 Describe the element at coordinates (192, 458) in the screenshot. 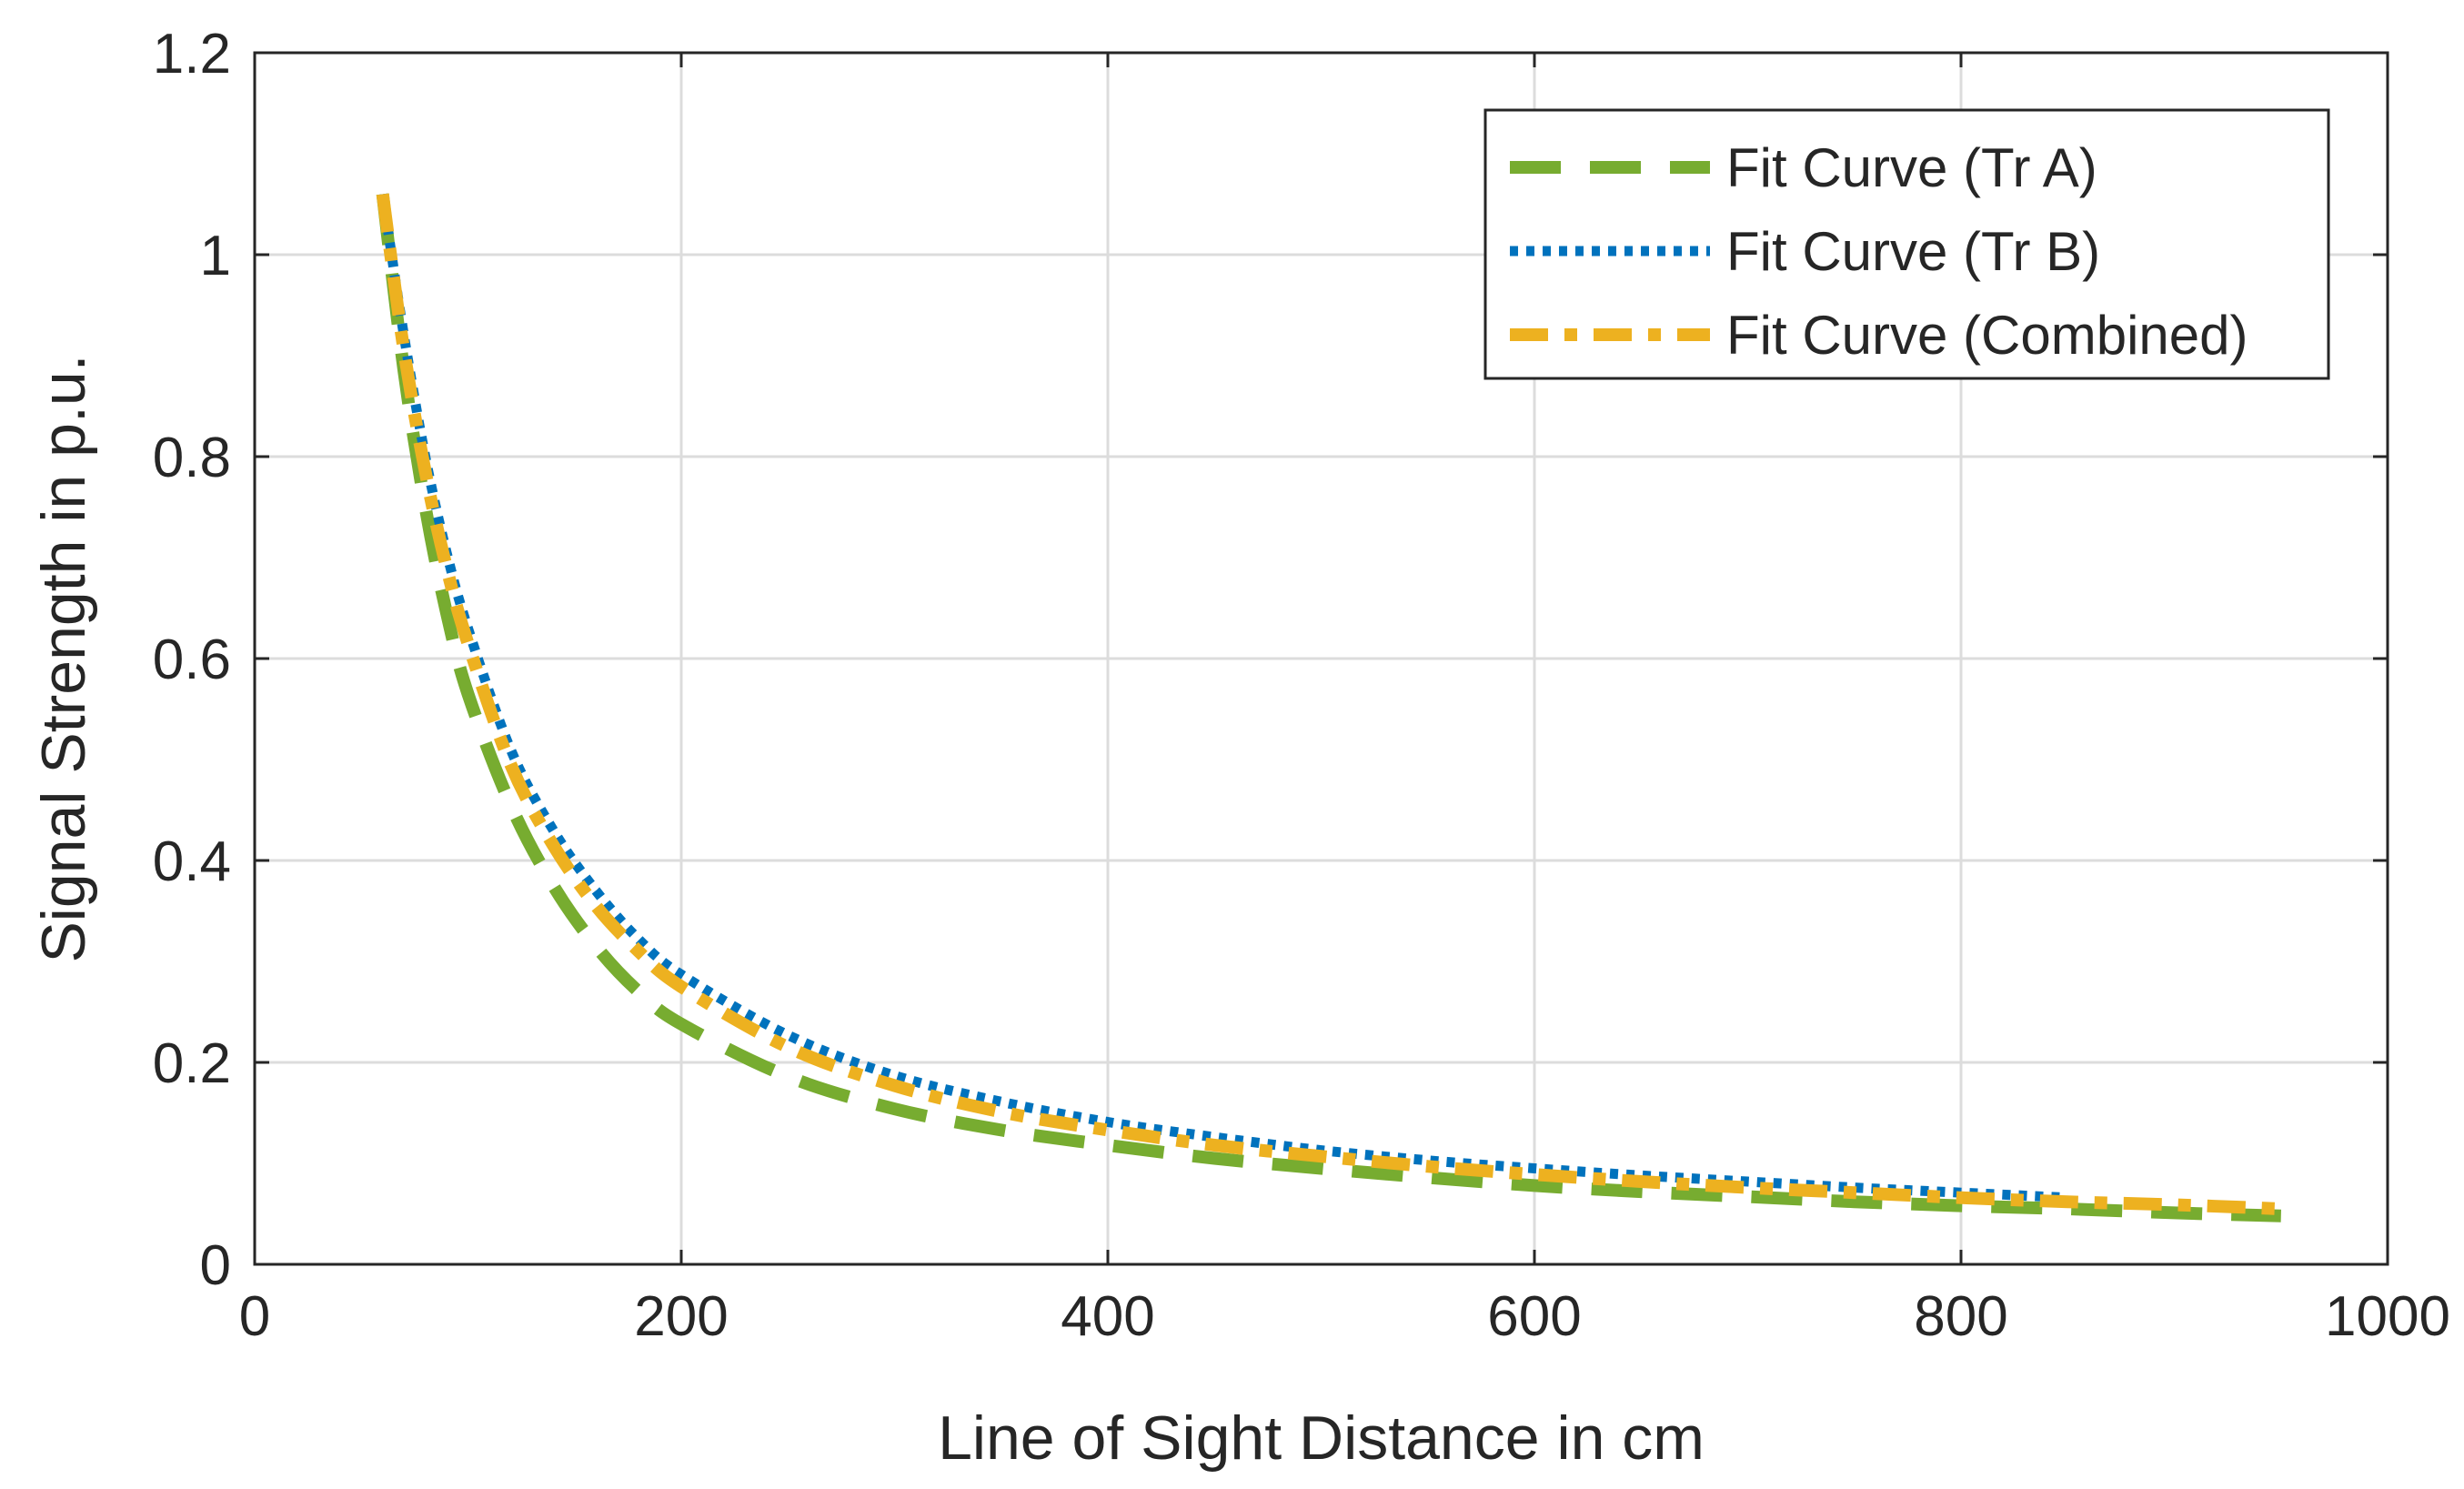

I see `y-tick-label: 0.8` at that location.